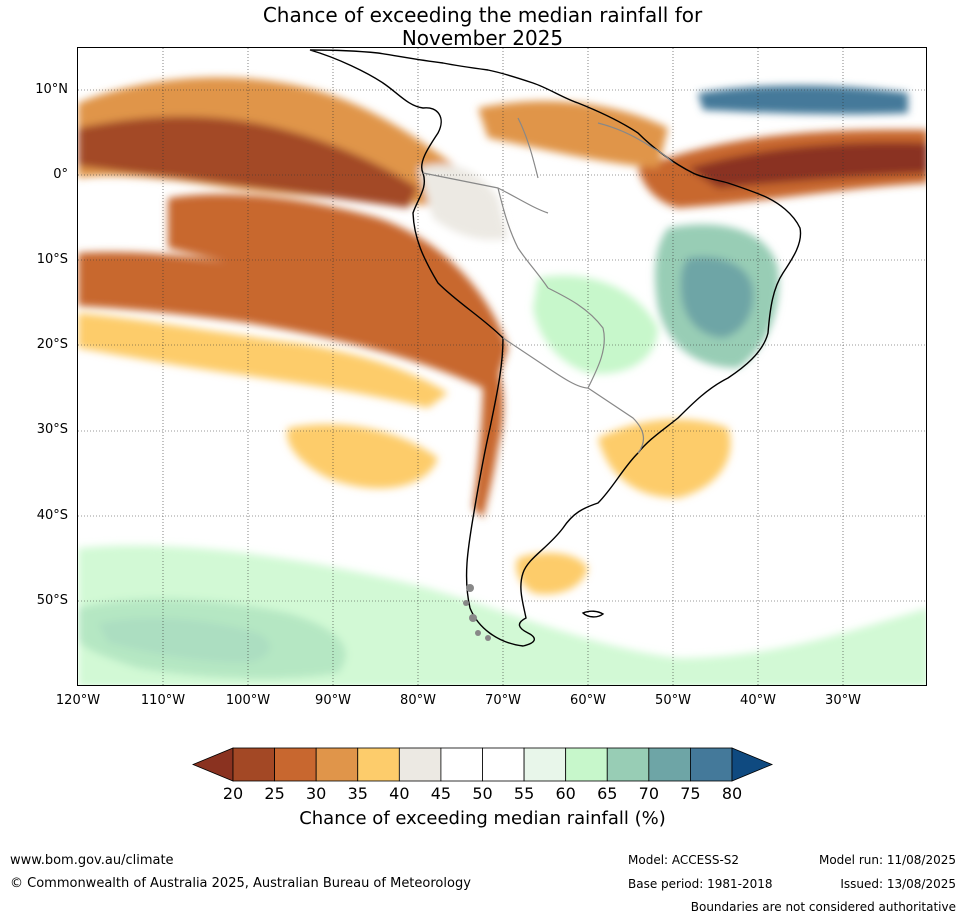  I want to click on lon-label-60w: 60°W, so click(588, 700).